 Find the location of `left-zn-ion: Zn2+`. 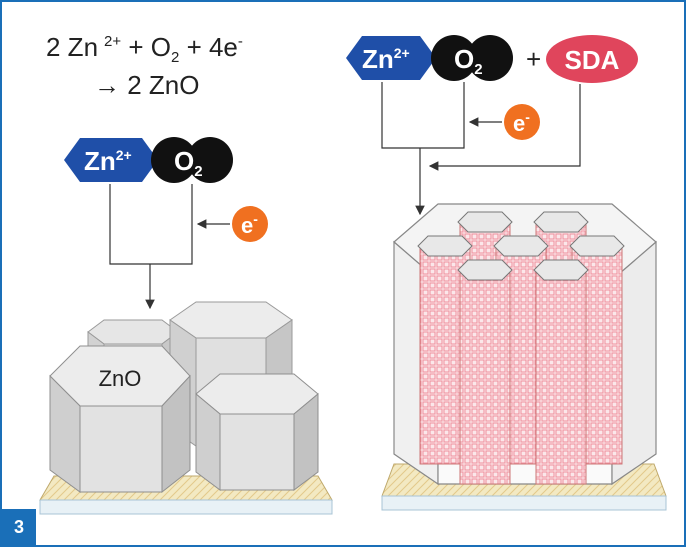

left-zn-ion: Zn2+ is located at coordinates (111, 160).